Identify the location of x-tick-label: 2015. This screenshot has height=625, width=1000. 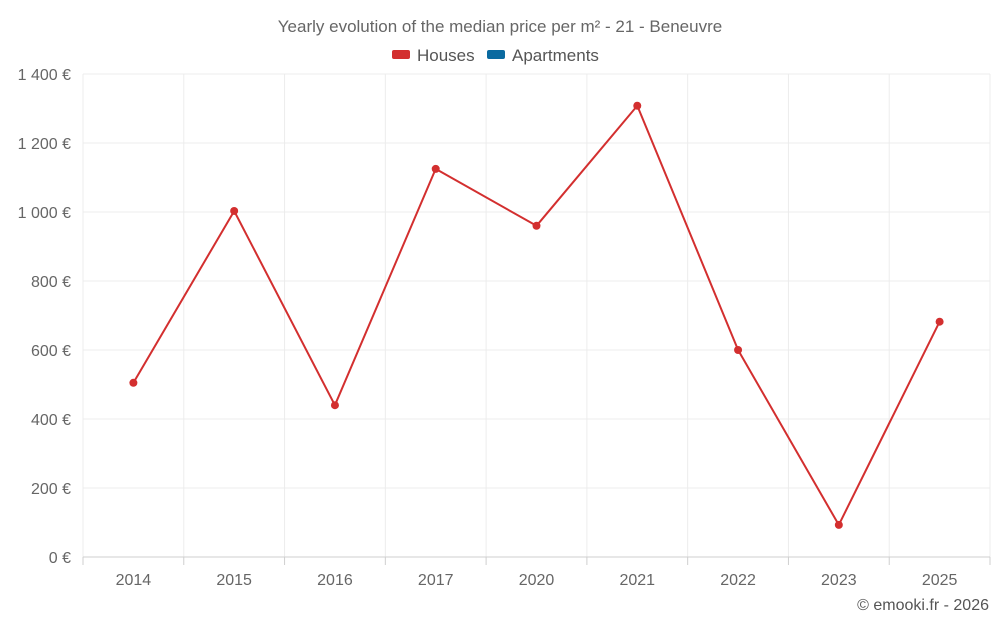
(234, 580).